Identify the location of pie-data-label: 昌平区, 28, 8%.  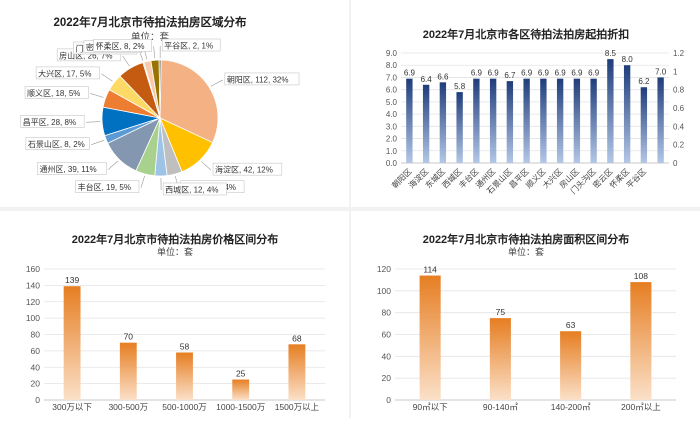
(49, 122).